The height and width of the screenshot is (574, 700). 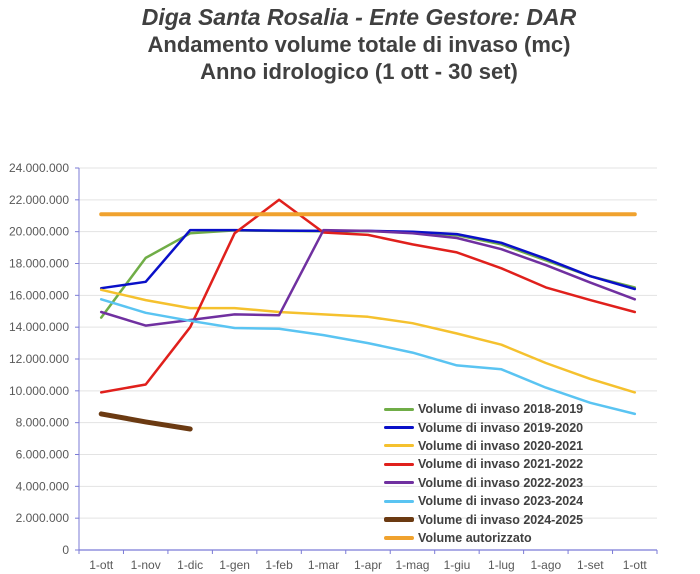 What do you see at coordinates (323, 565) in the screenshot?
I see `x-tick-label: 1-mar` at bounding box center [323, 565].